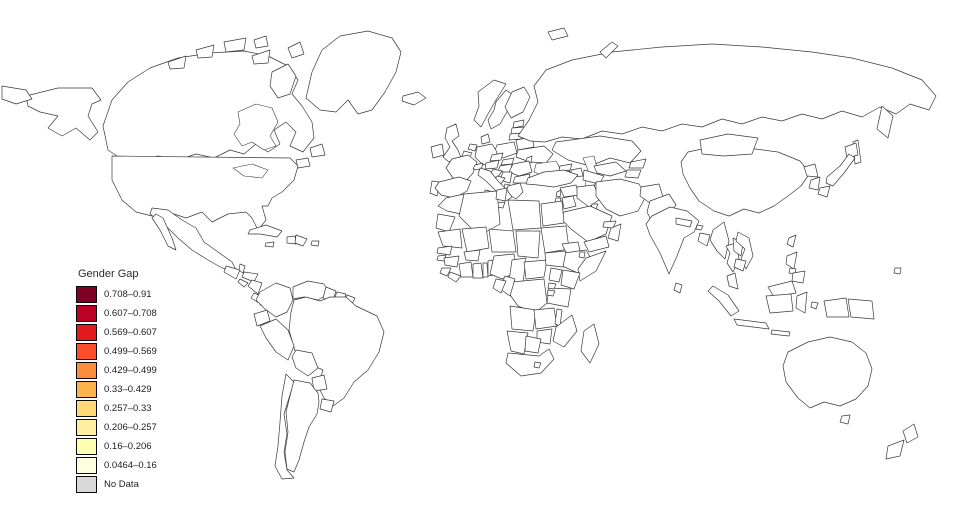 This screenshot has width=960, height=525. Describe the element at coordinates (485, 139) in the screenshot. I see `country-denmark` at that location.